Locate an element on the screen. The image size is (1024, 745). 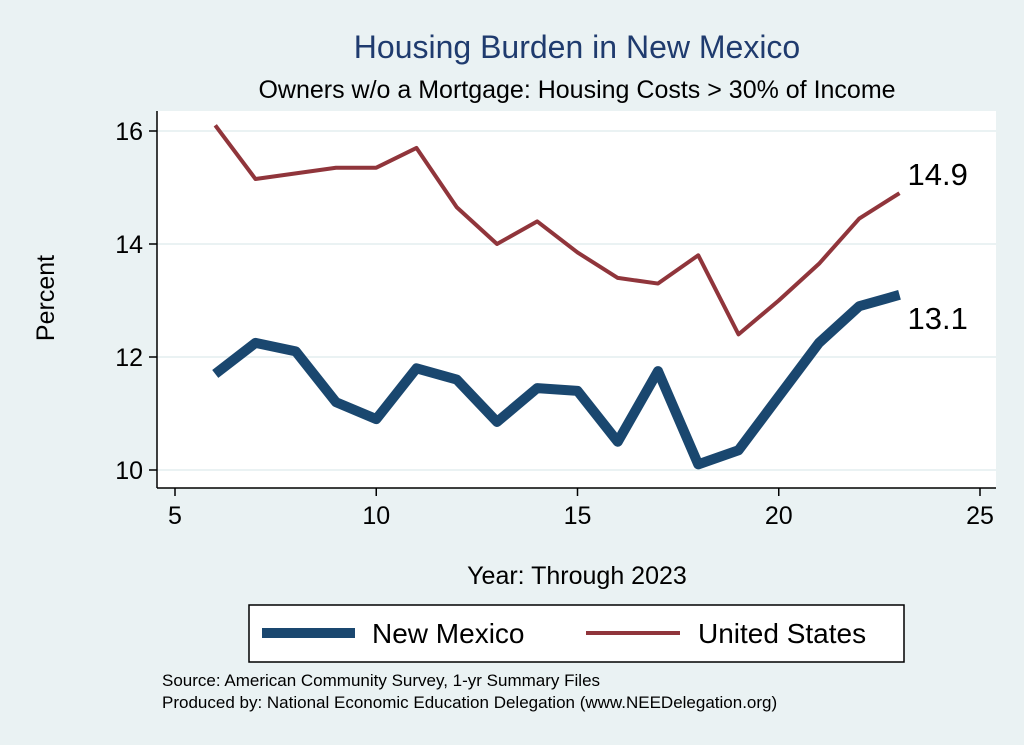
y-tick-label: 12 is located at coordinates (129, 358).